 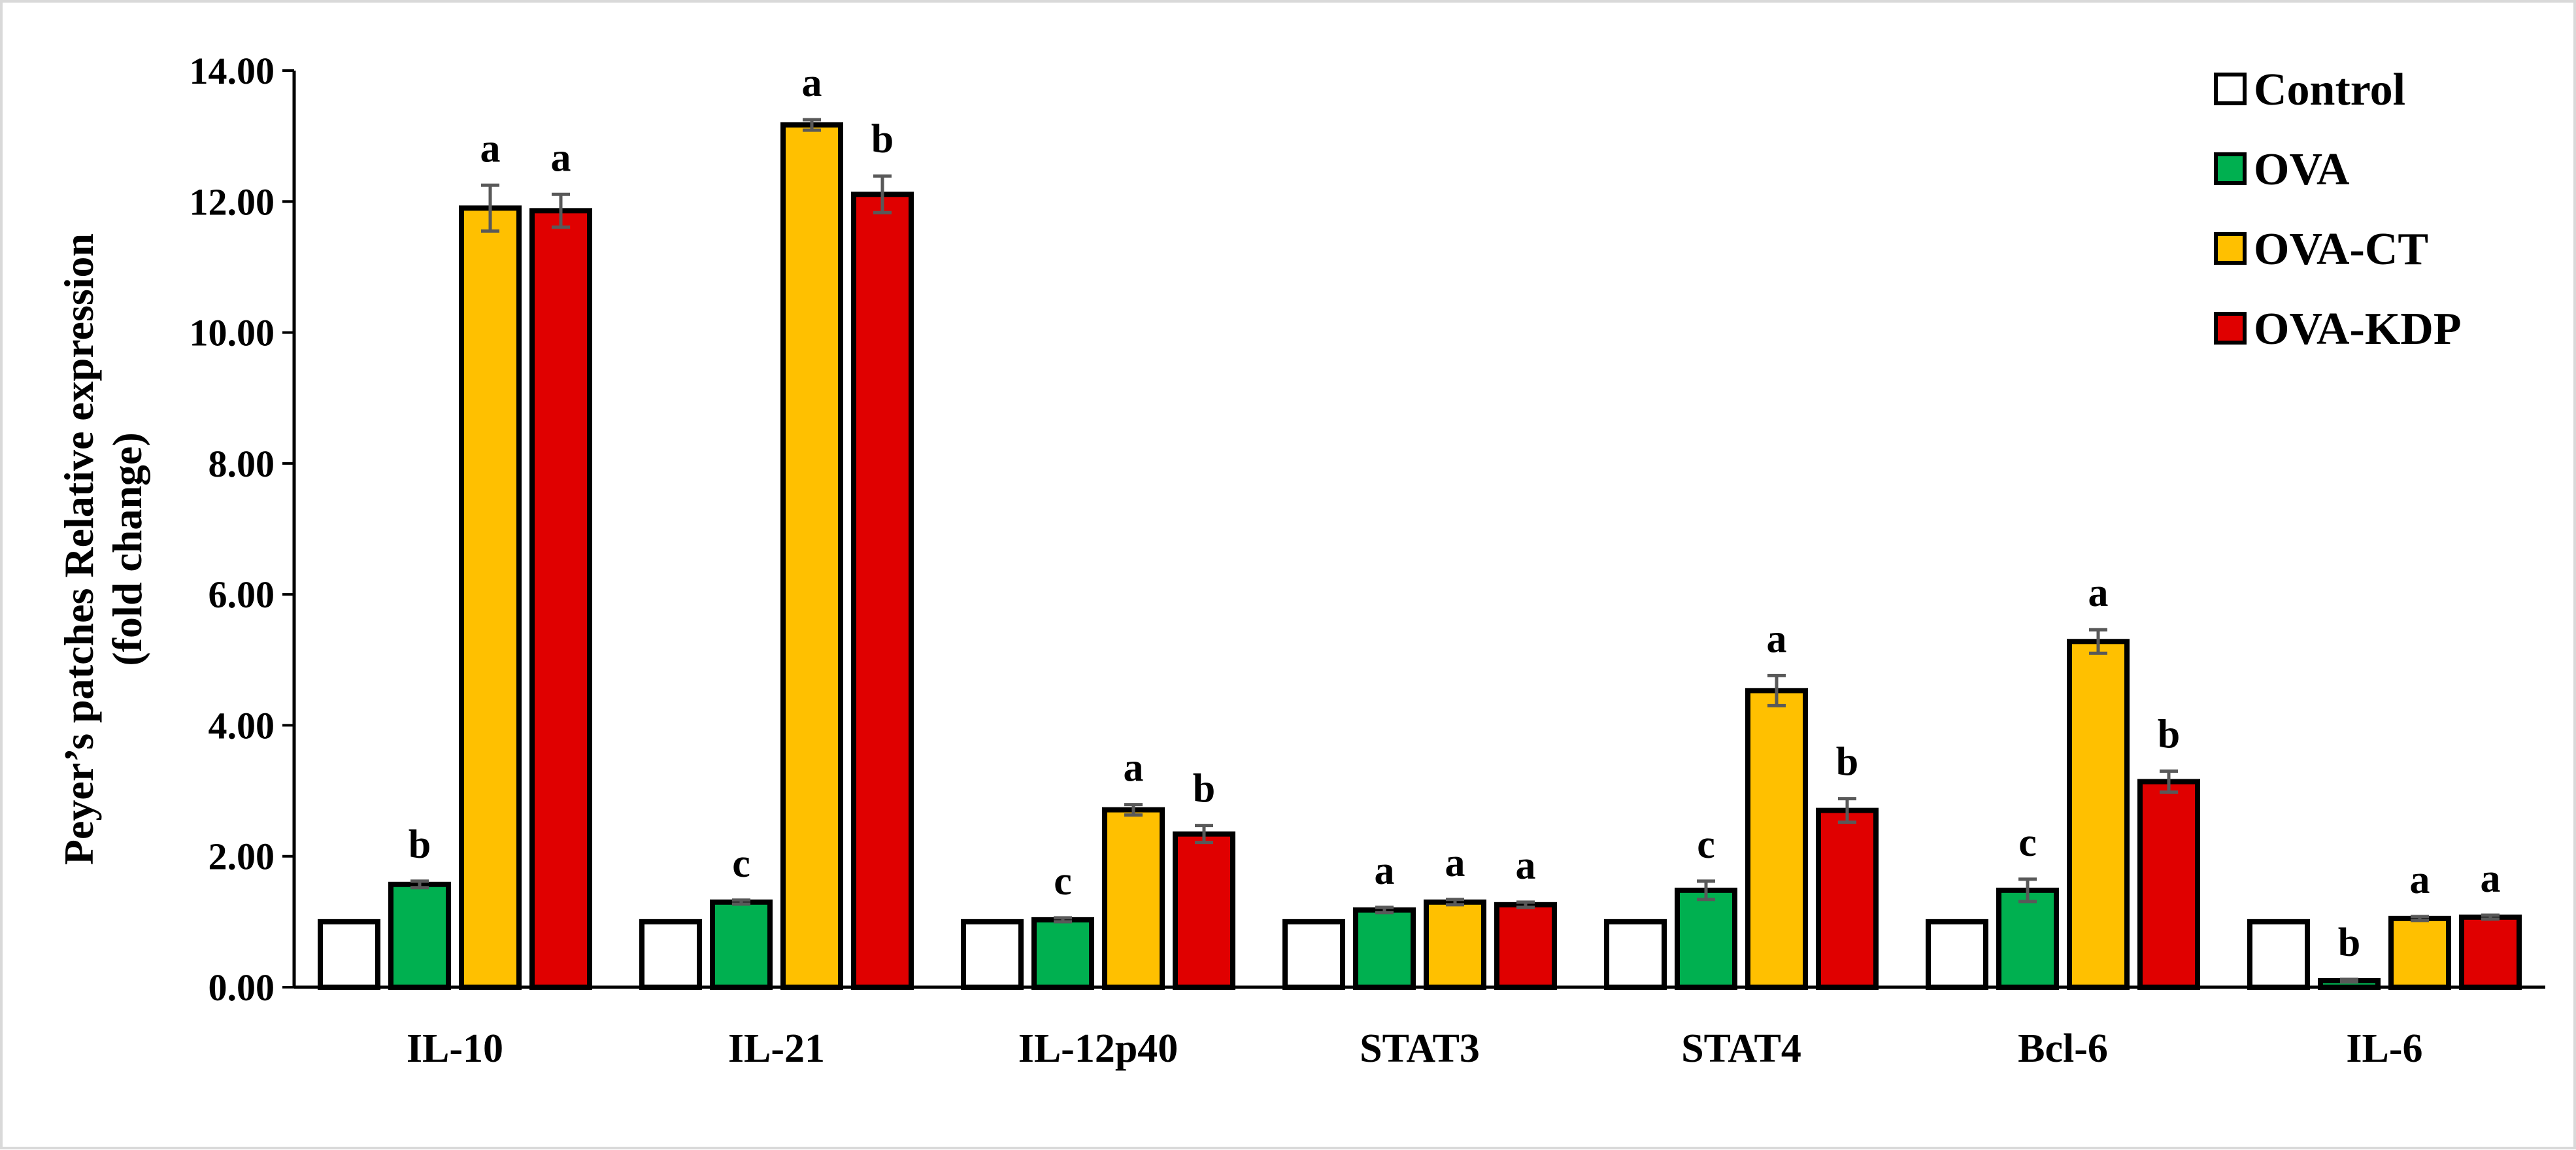 What do you see at coordinates (2341, 249) in the screenshot?
I see `legend-label-ova-ct: OVA-CT` at bounding box center [2341, 249].